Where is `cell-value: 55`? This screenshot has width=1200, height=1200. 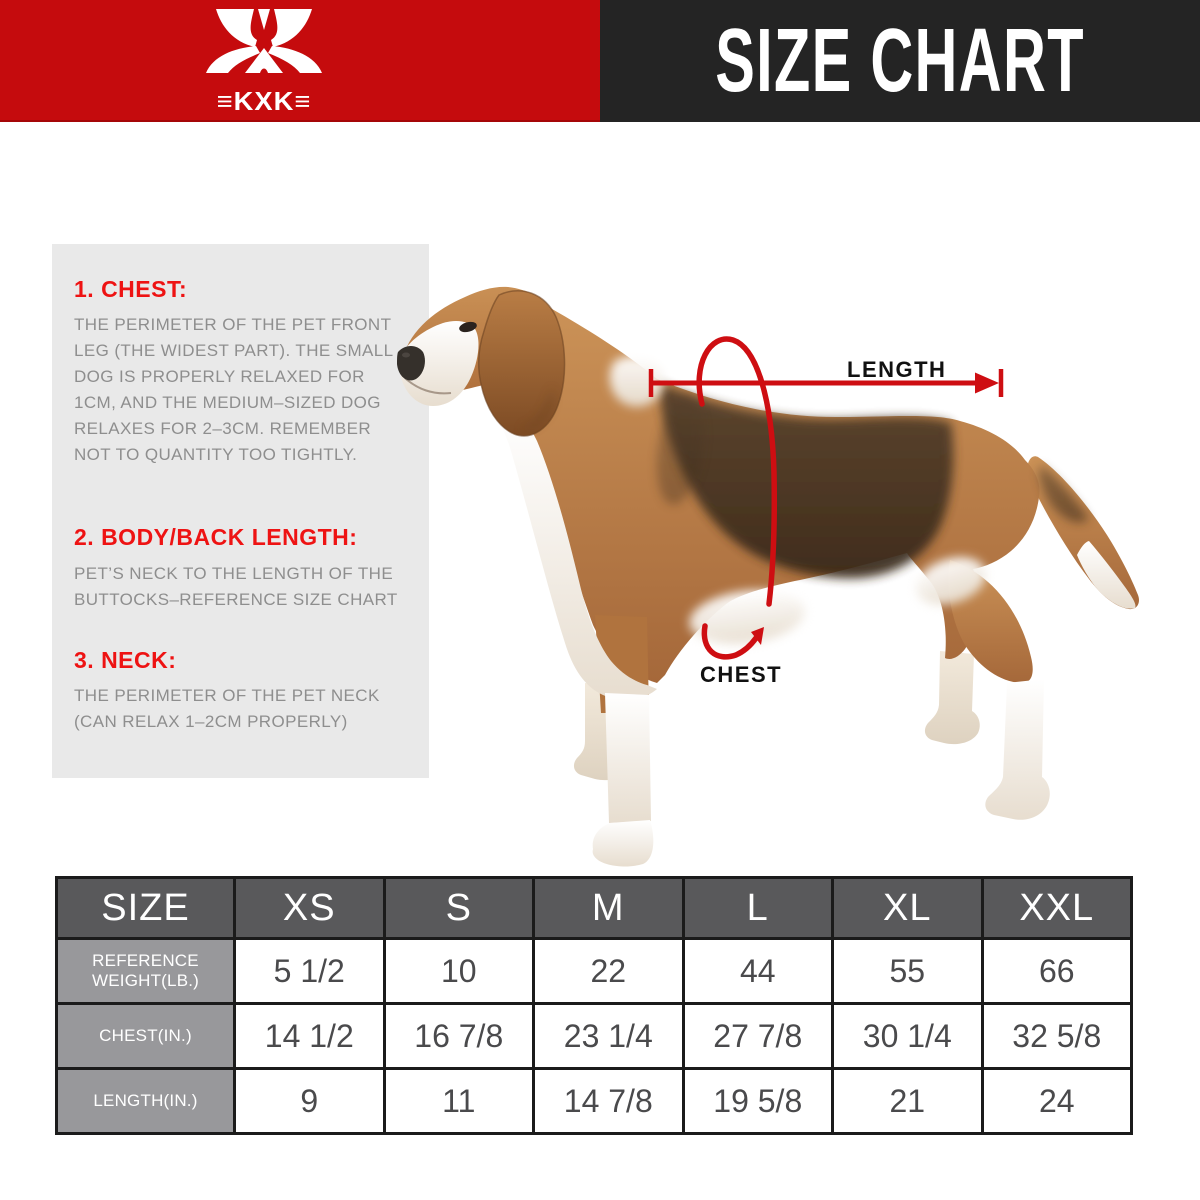
cell-value: 55 is located at coordinates (907, 971).